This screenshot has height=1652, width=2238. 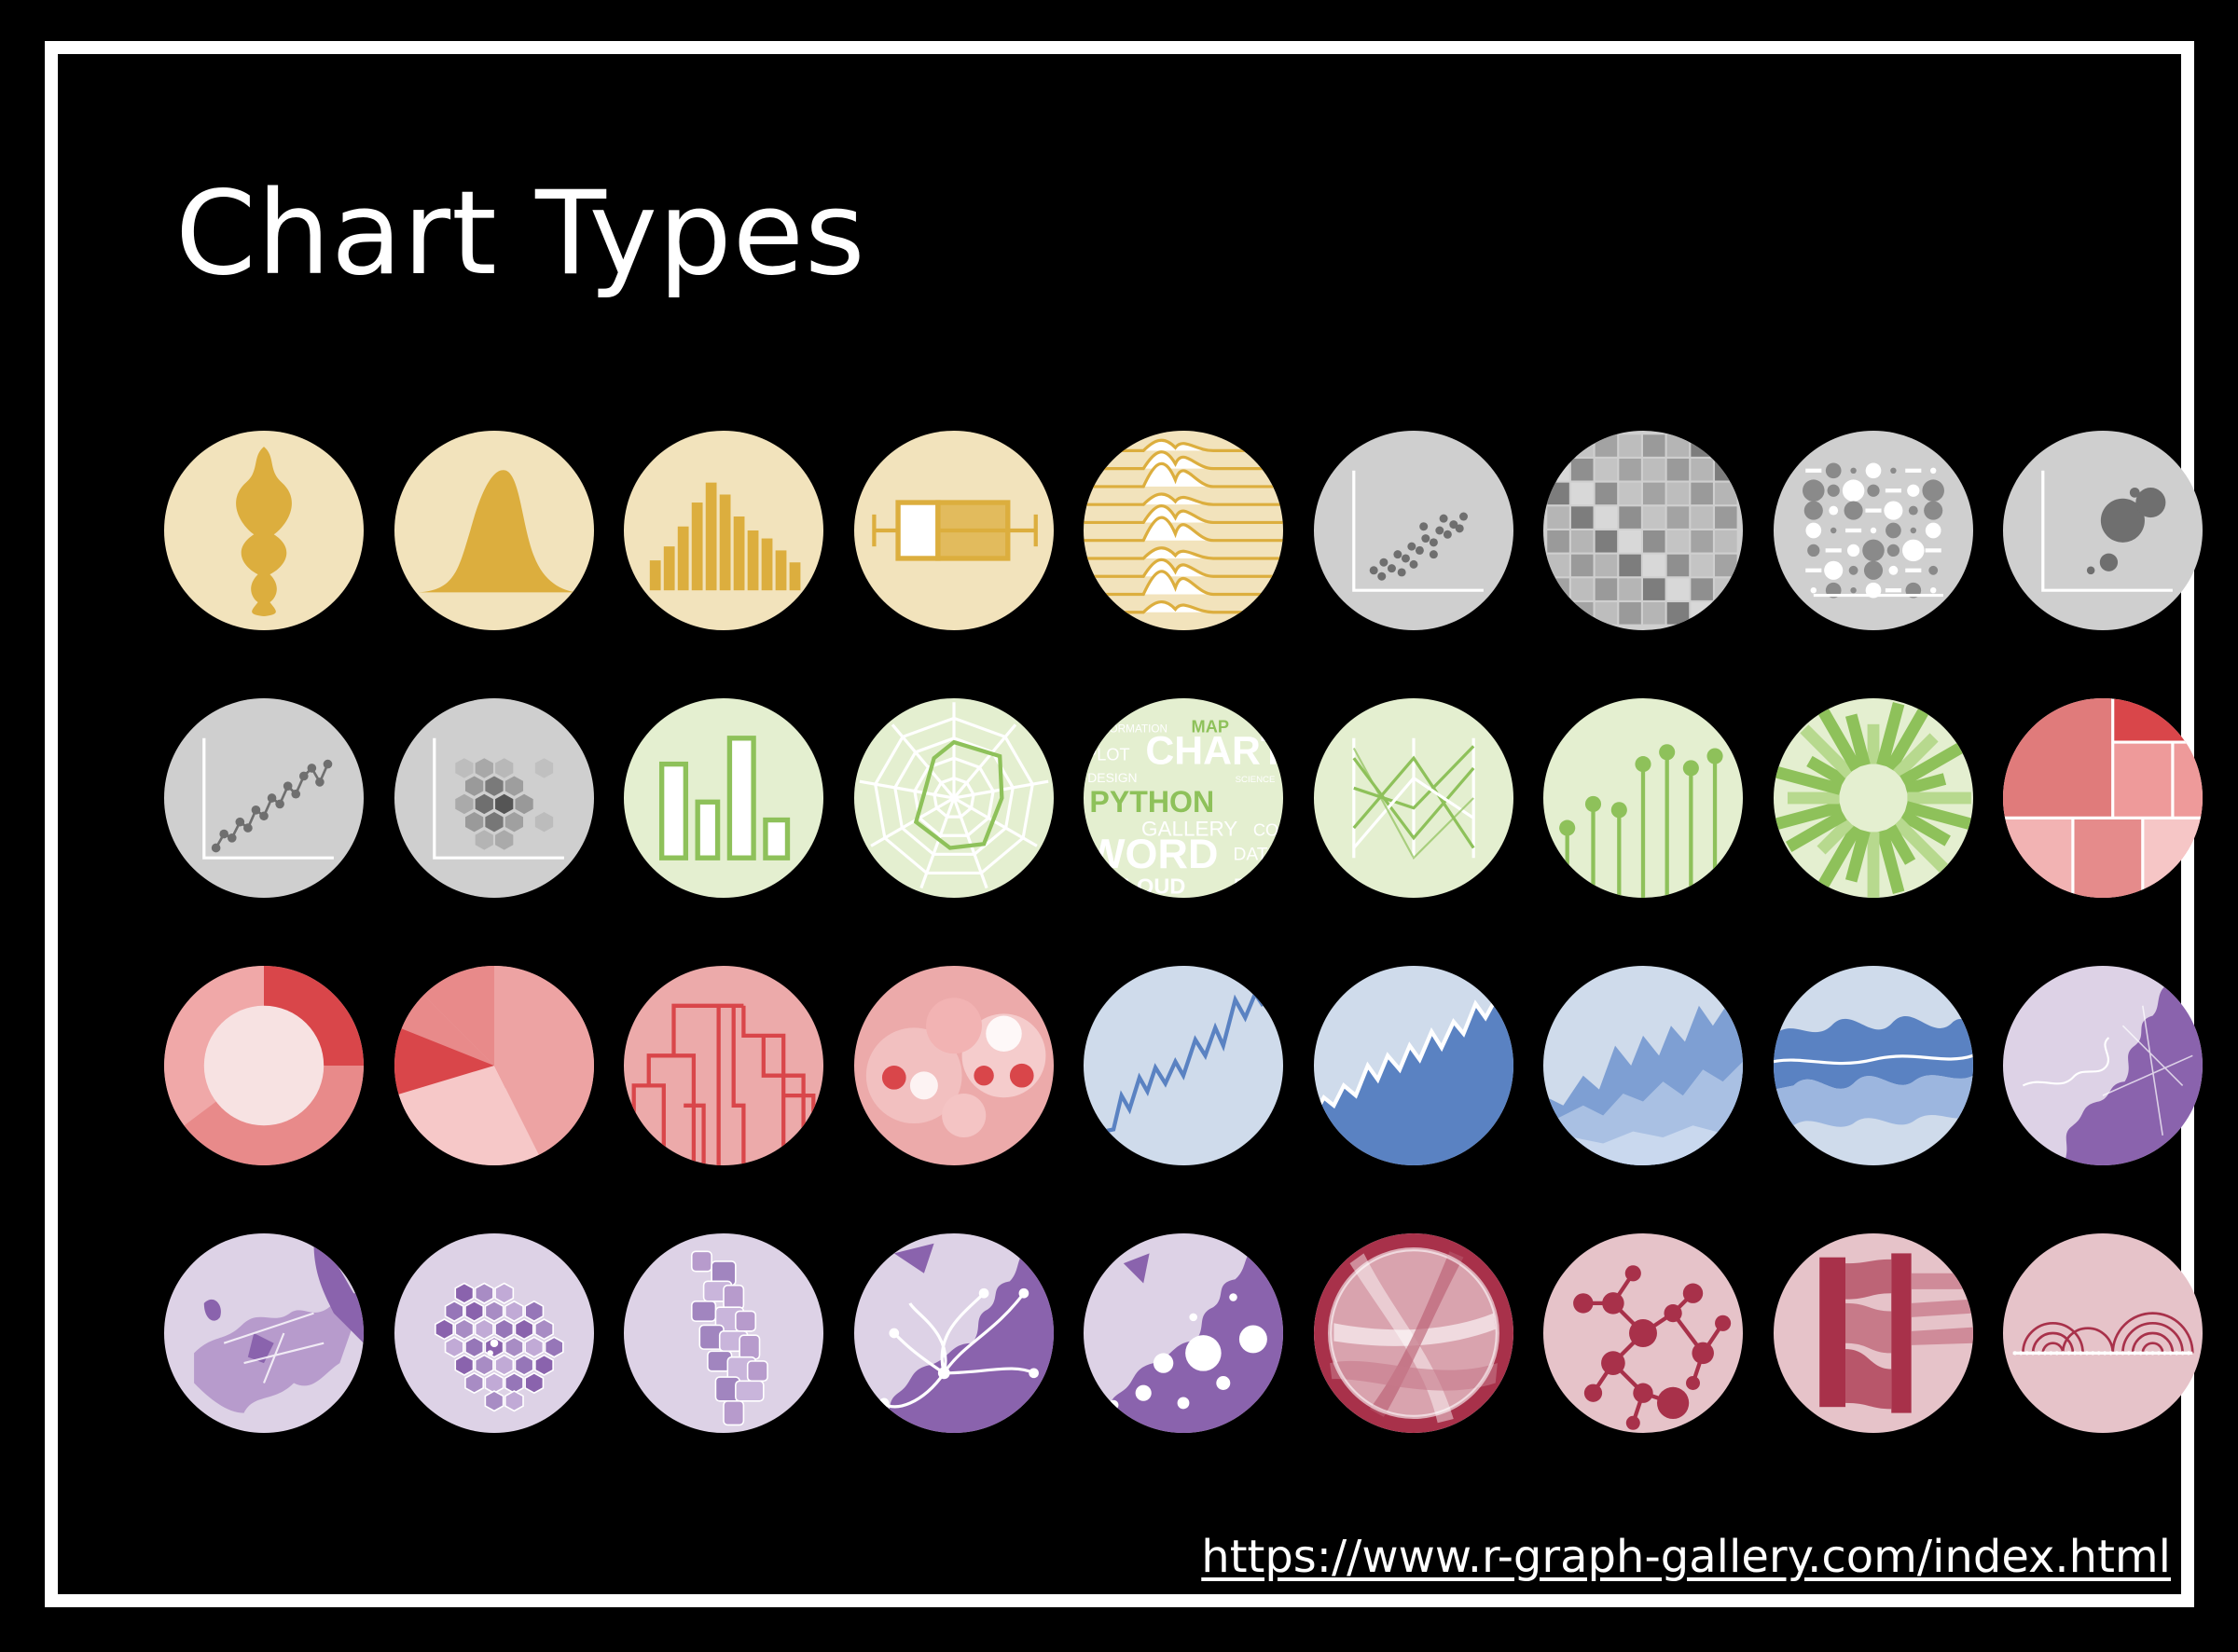 What do you see at coordinates (494, 1333) in the screenshot?
I see `hexbin-map-icon` at bounding box center [494, 1333].